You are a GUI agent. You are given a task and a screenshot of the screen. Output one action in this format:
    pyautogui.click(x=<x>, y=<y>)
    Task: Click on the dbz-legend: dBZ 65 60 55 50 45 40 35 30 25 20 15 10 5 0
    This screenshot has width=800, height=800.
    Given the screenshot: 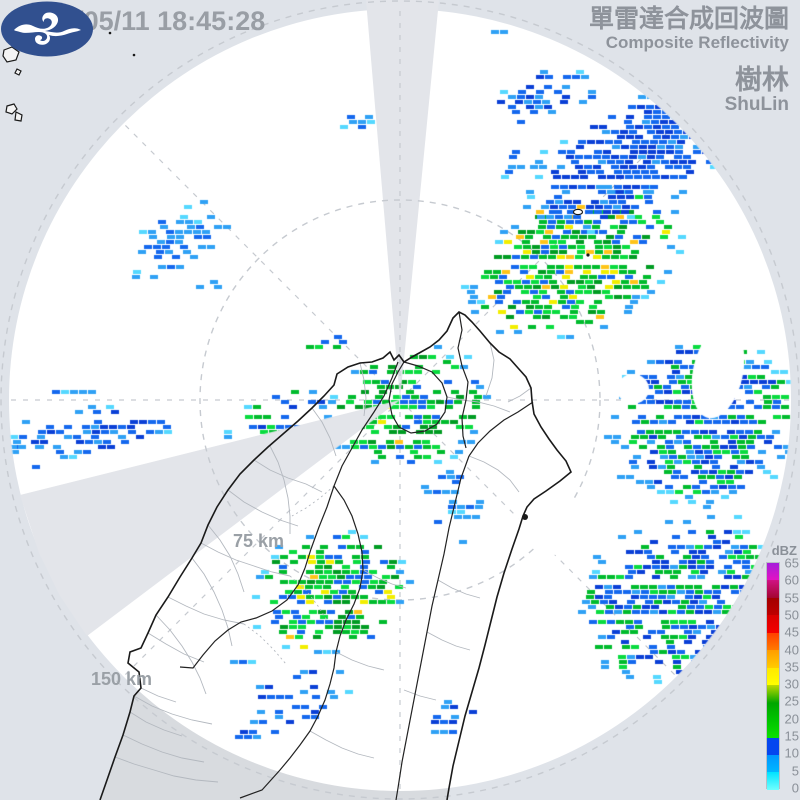 What is the action you would take?
    pyautogui.click(x=781, y=669)
    